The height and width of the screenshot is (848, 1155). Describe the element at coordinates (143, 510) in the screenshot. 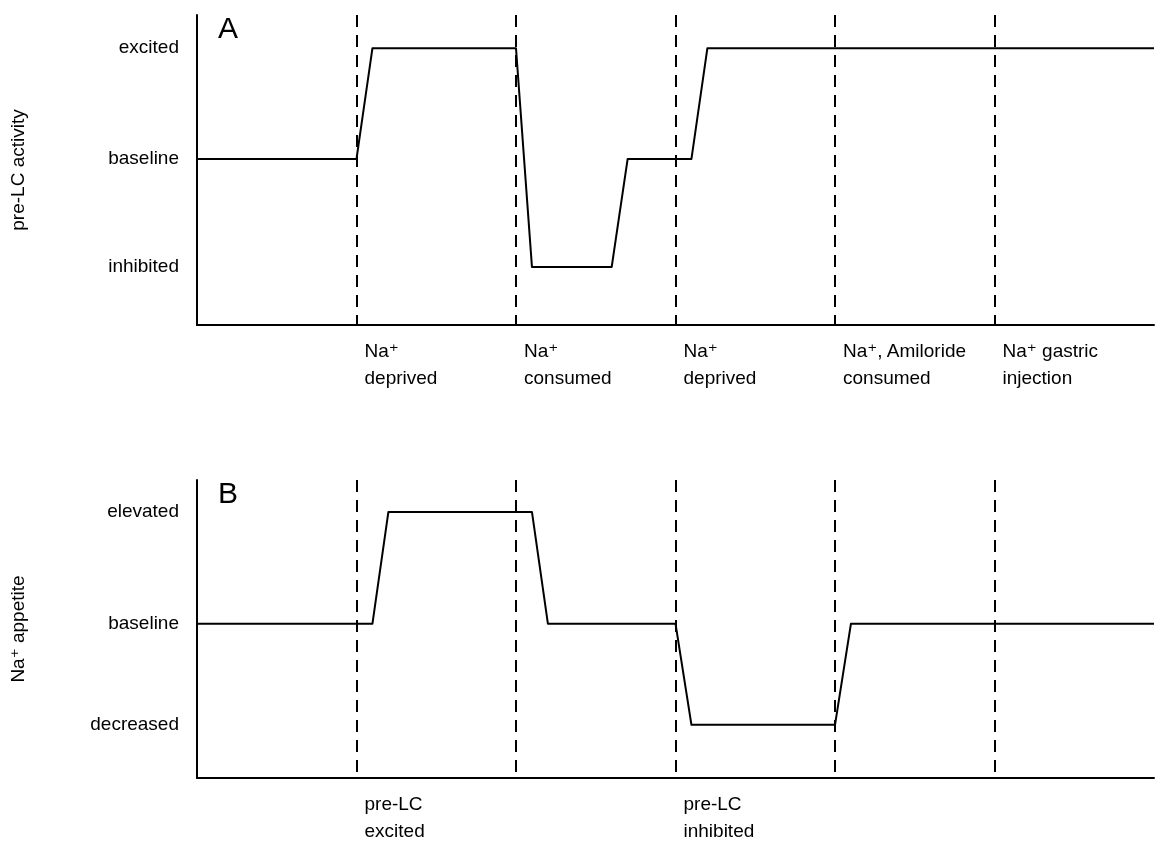

I see `text: elevated` at that location.